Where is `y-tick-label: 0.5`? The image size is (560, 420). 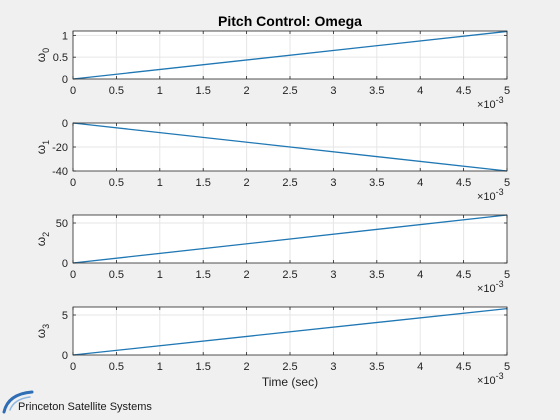 y-tick-label: 0.5 is located at coordinates (60, 58).